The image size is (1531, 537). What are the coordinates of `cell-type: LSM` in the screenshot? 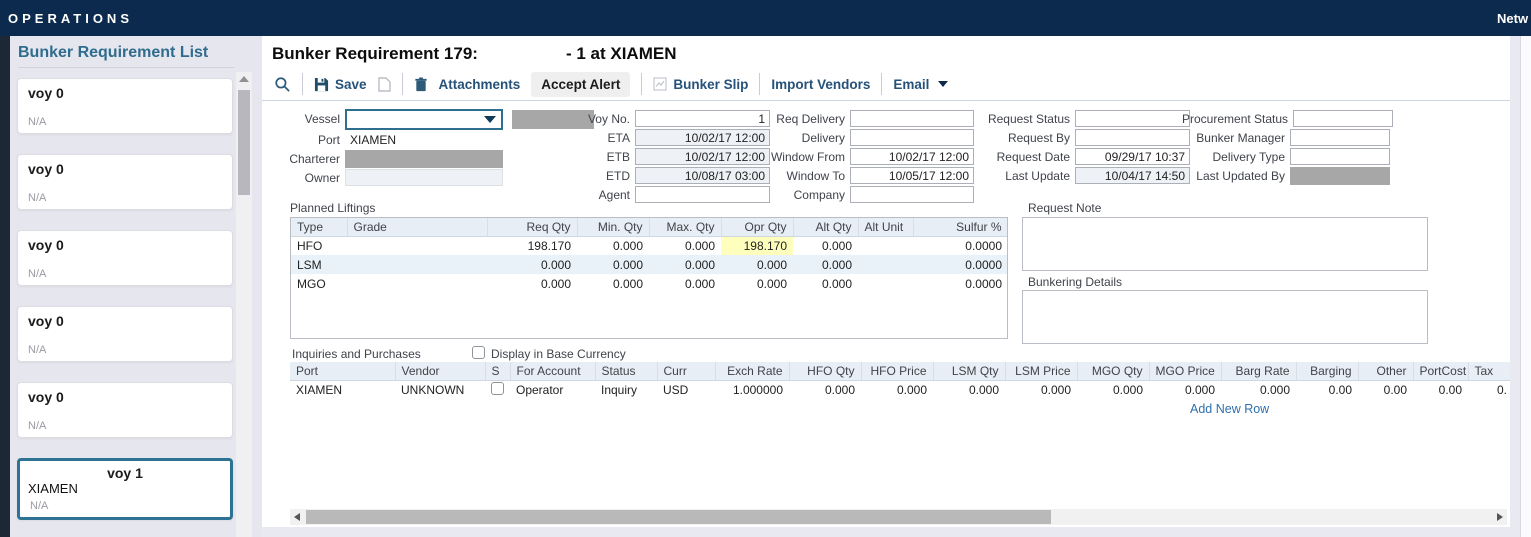 It's located at (319, 264).